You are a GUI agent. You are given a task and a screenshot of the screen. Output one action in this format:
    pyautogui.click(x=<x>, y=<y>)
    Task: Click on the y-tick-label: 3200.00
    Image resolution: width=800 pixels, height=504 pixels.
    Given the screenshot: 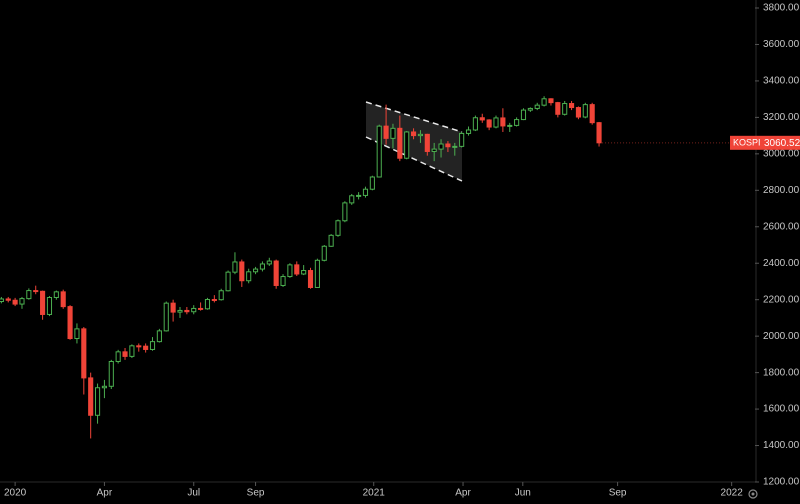 What is the action you would take?
    pyautogui.click(x=781, y=117)
    